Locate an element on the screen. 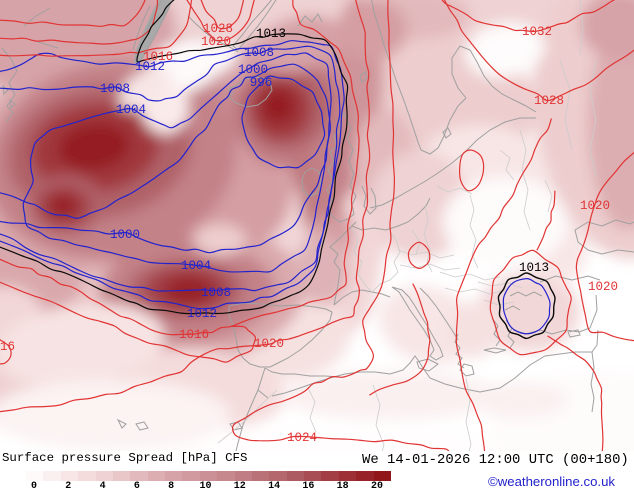  svg-text: 996 is located at coordinates (261, 83).